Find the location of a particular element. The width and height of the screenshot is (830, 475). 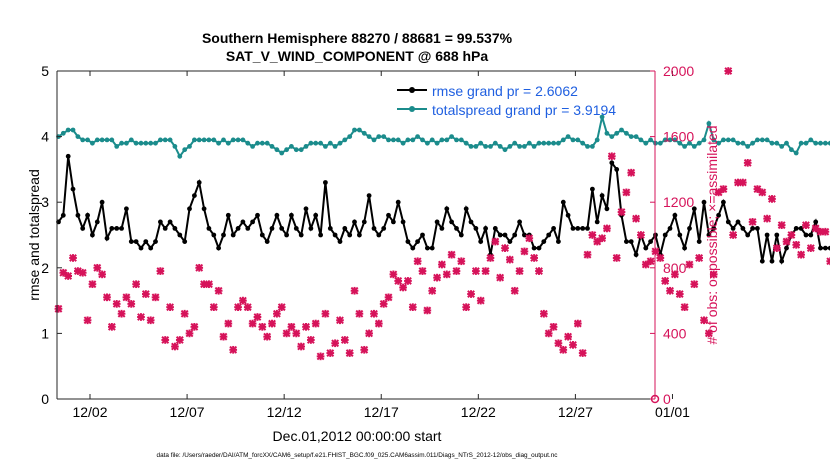

legend-spread-label: totalspread grand pr = 3.9194 is located at coordinates (524, 110).